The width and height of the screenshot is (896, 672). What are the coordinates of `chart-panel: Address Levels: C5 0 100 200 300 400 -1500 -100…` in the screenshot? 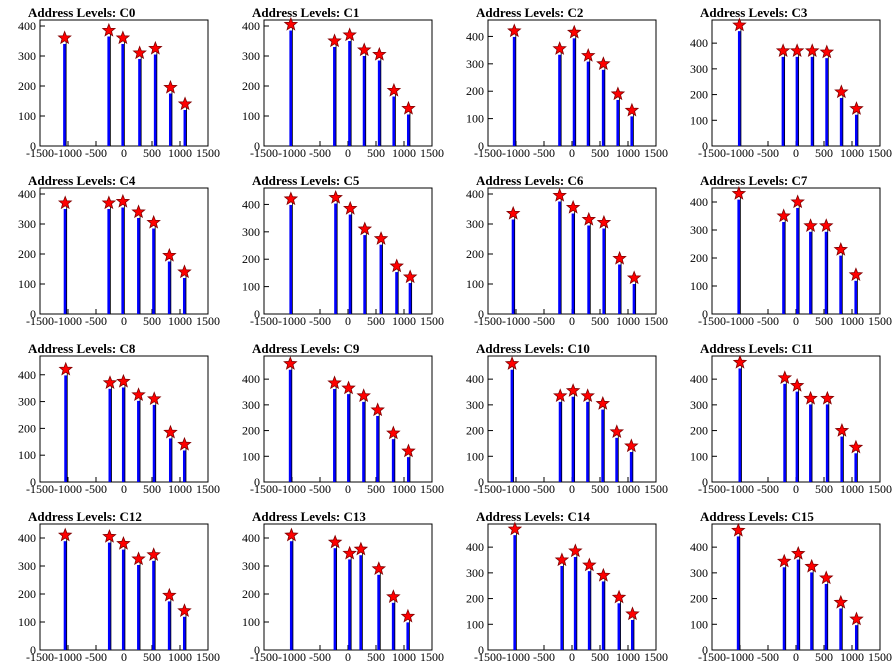 It's located at (336, 252).